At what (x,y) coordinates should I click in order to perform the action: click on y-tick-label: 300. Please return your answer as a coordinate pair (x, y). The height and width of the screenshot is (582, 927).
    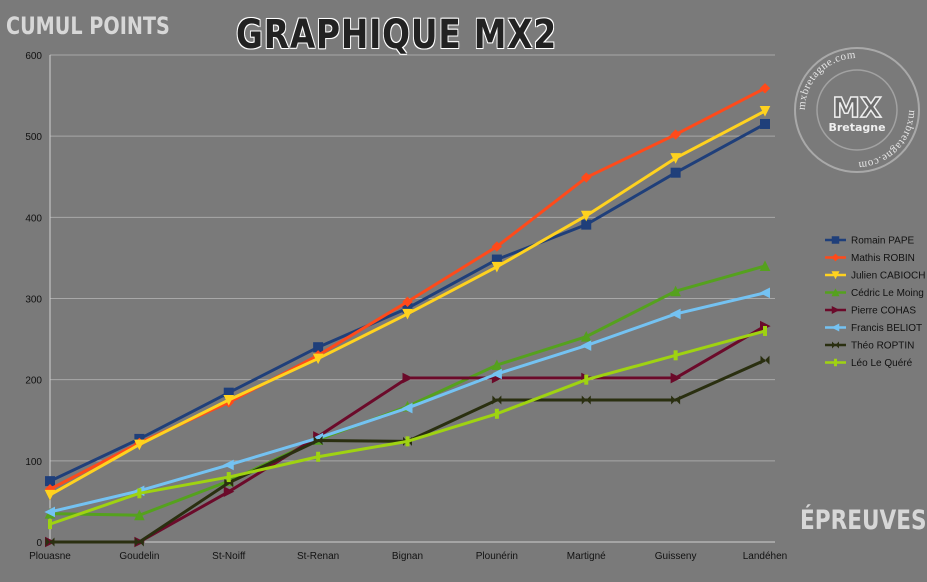
    Looking at the image, I should click on (33, 300).